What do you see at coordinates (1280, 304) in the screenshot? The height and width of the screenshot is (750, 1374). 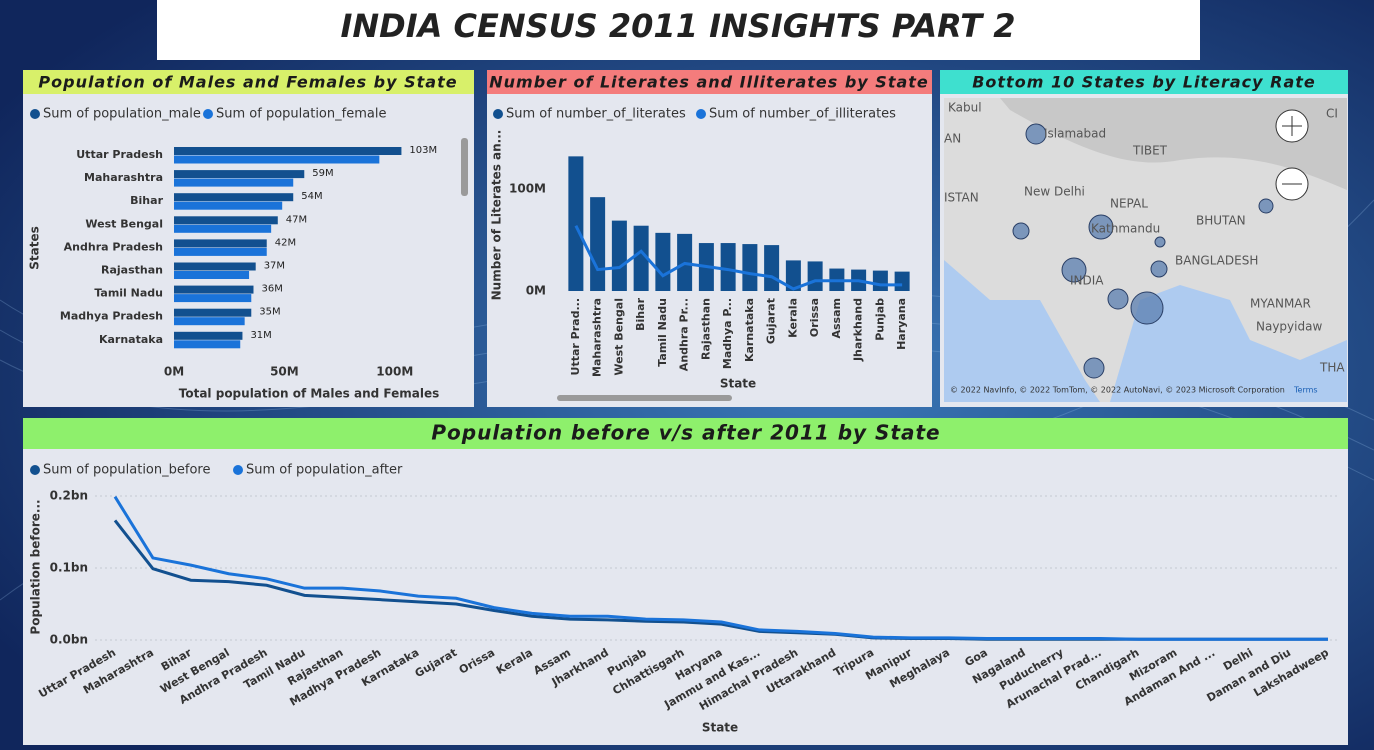 I see `map-label: MYANMAR` at bounding box center [1280, 304].